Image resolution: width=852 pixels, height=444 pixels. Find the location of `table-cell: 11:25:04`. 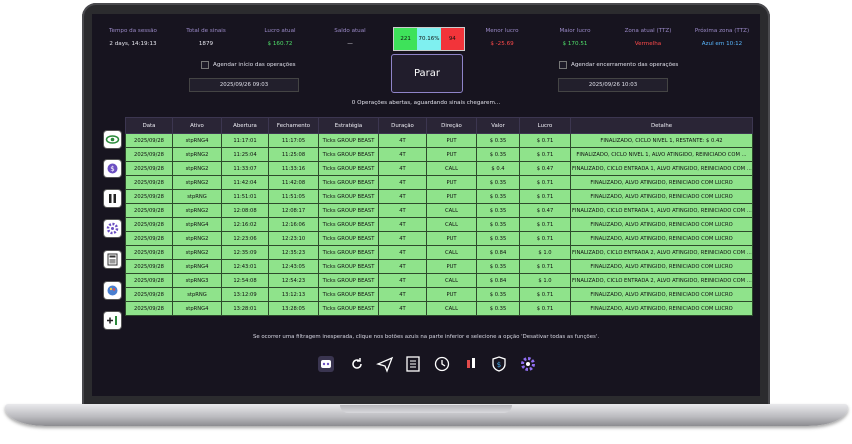

table-cell: 11:25:04 is located at coordinates (245, 154).